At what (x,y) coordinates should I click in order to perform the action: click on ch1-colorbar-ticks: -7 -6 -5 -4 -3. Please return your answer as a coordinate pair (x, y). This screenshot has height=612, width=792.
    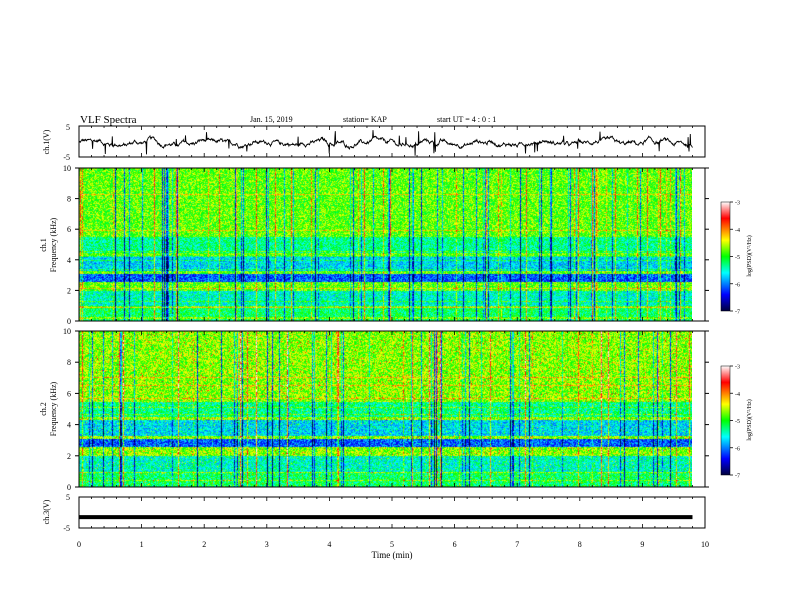
    Looking at the image, I should click on (735, 258).